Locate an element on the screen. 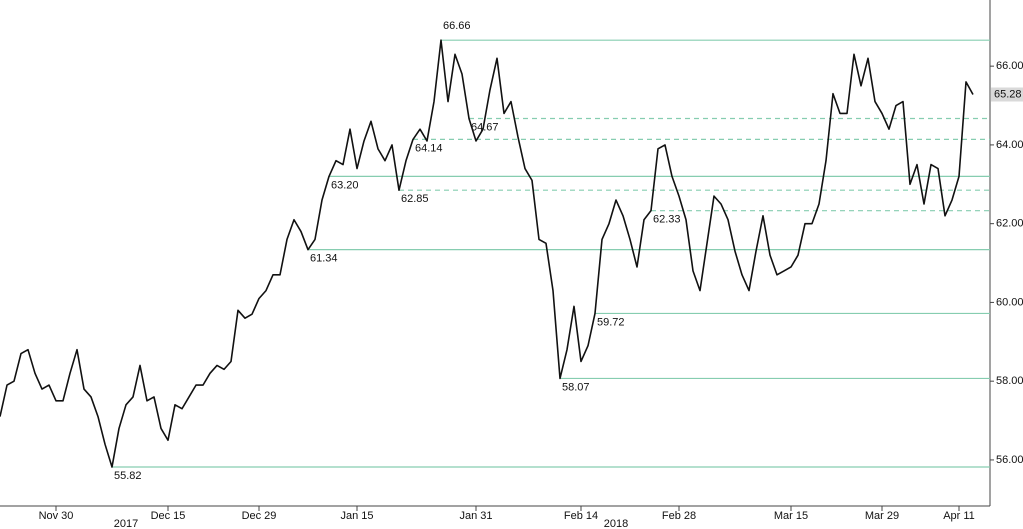 The image size is (1023, 529). level-label: 59.72 is located at coordinates (611, 322).